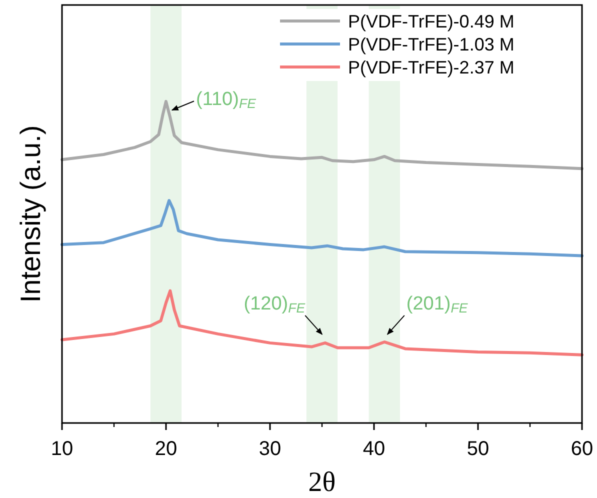 This screenshot has width=597, height=498. What do you see at coordinates (62, 449) in the screenshot?
I see `x-tick-label: 10` at bounding box center [62, 449].